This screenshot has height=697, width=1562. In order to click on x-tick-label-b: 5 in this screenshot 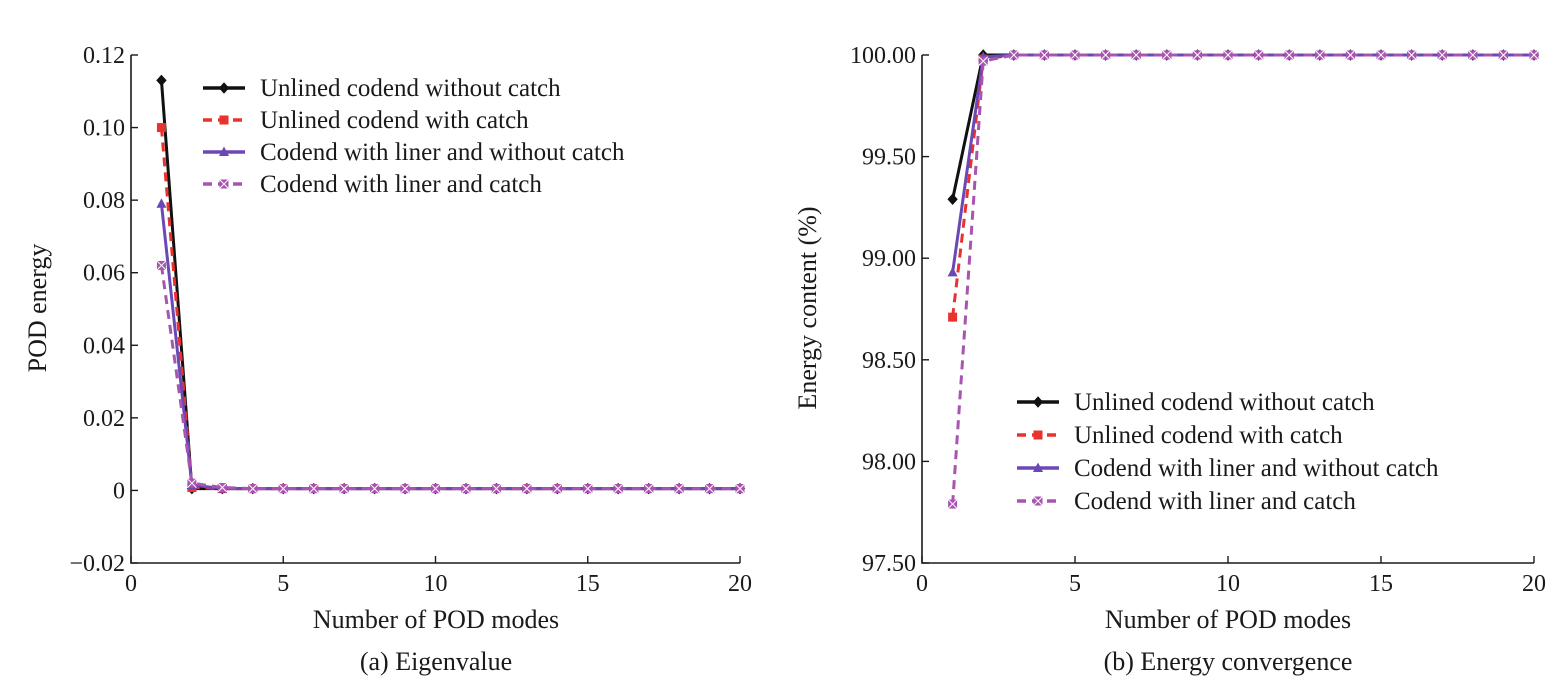, I will do `click(1075, 584)`.